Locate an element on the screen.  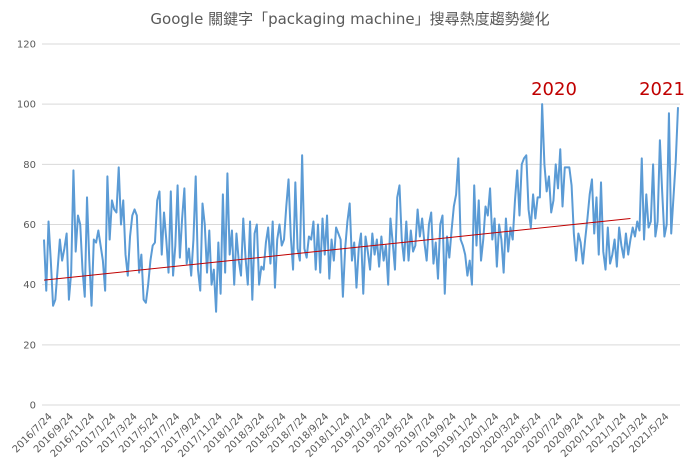
y-tick-label: 20 is located at coordinates (29, 345).